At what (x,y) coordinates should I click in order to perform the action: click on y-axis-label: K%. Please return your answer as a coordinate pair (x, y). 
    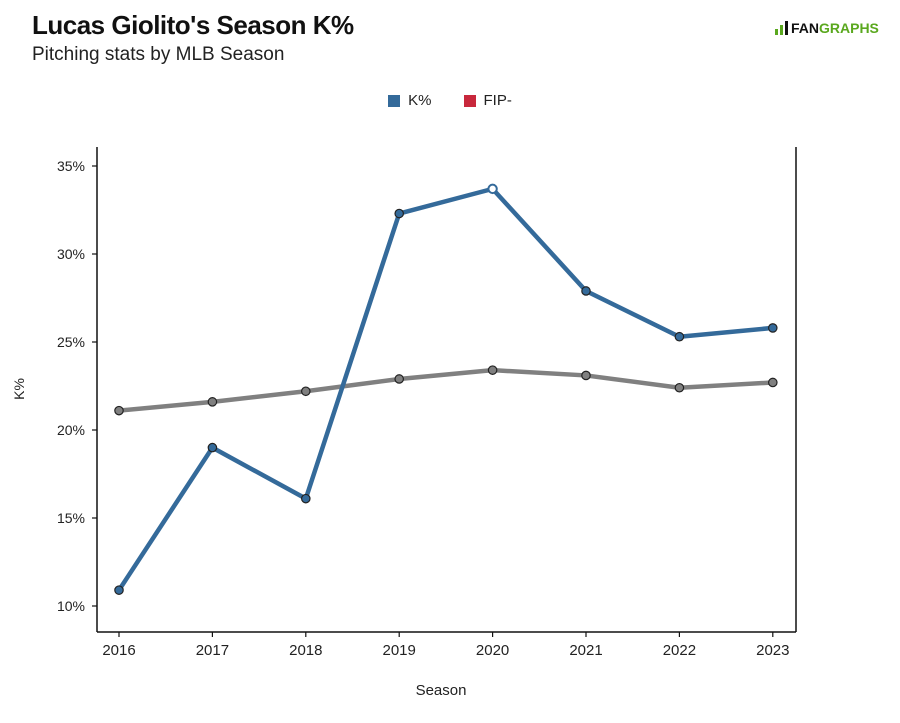
    Looking at the image, I should click on (19, 389).